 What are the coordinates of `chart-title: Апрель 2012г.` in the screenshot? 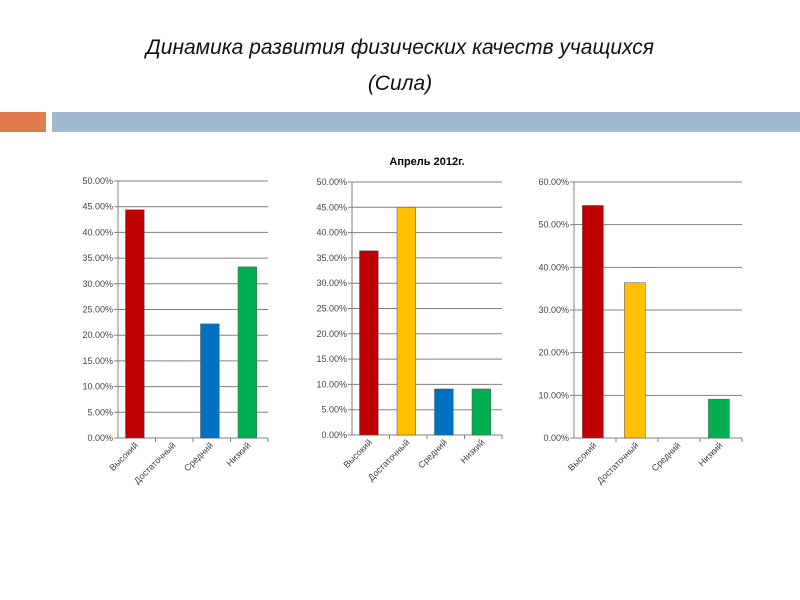 It's located at (426, 162).